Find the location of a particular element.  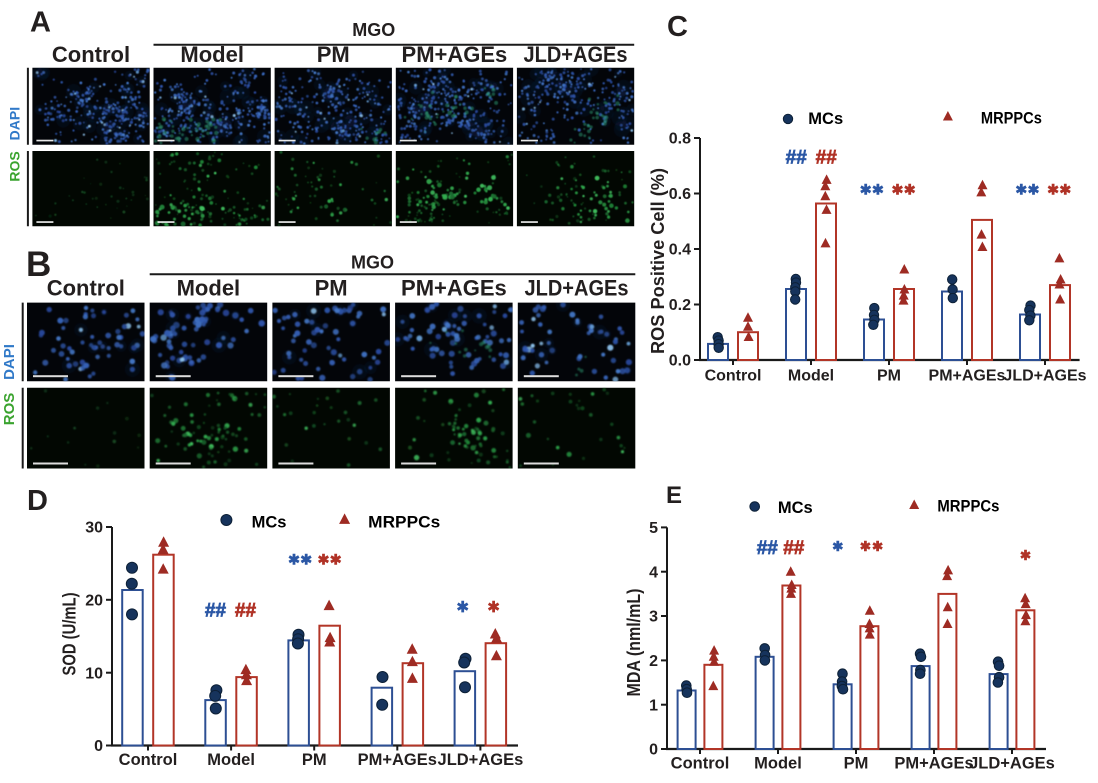

svg-text: 0.8 is located at coordinates (680, 139).